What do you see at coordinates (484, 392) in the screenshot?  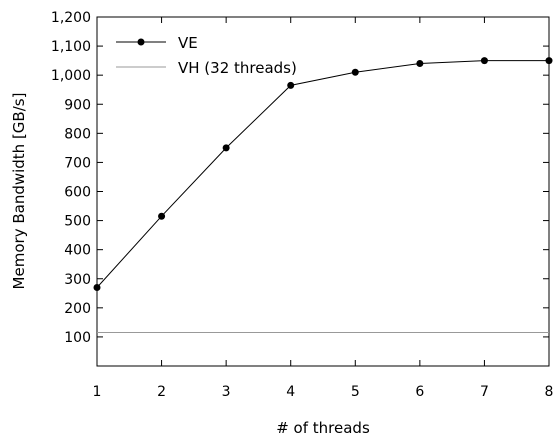 I see `x-tick-label: 7` at bounding box center [484, 392].